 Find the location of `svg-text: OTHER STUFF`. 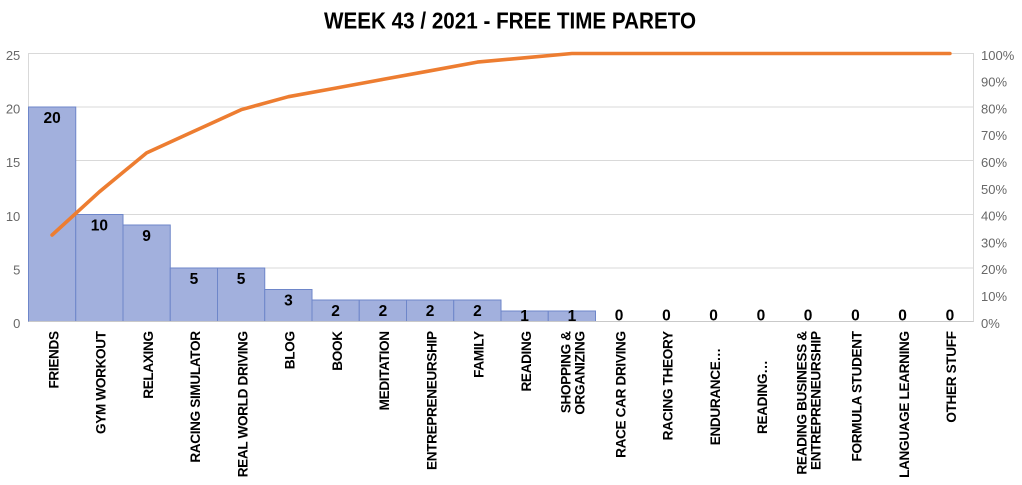

svg-text: OTHER STUFF is located at coordinates (951, 376).